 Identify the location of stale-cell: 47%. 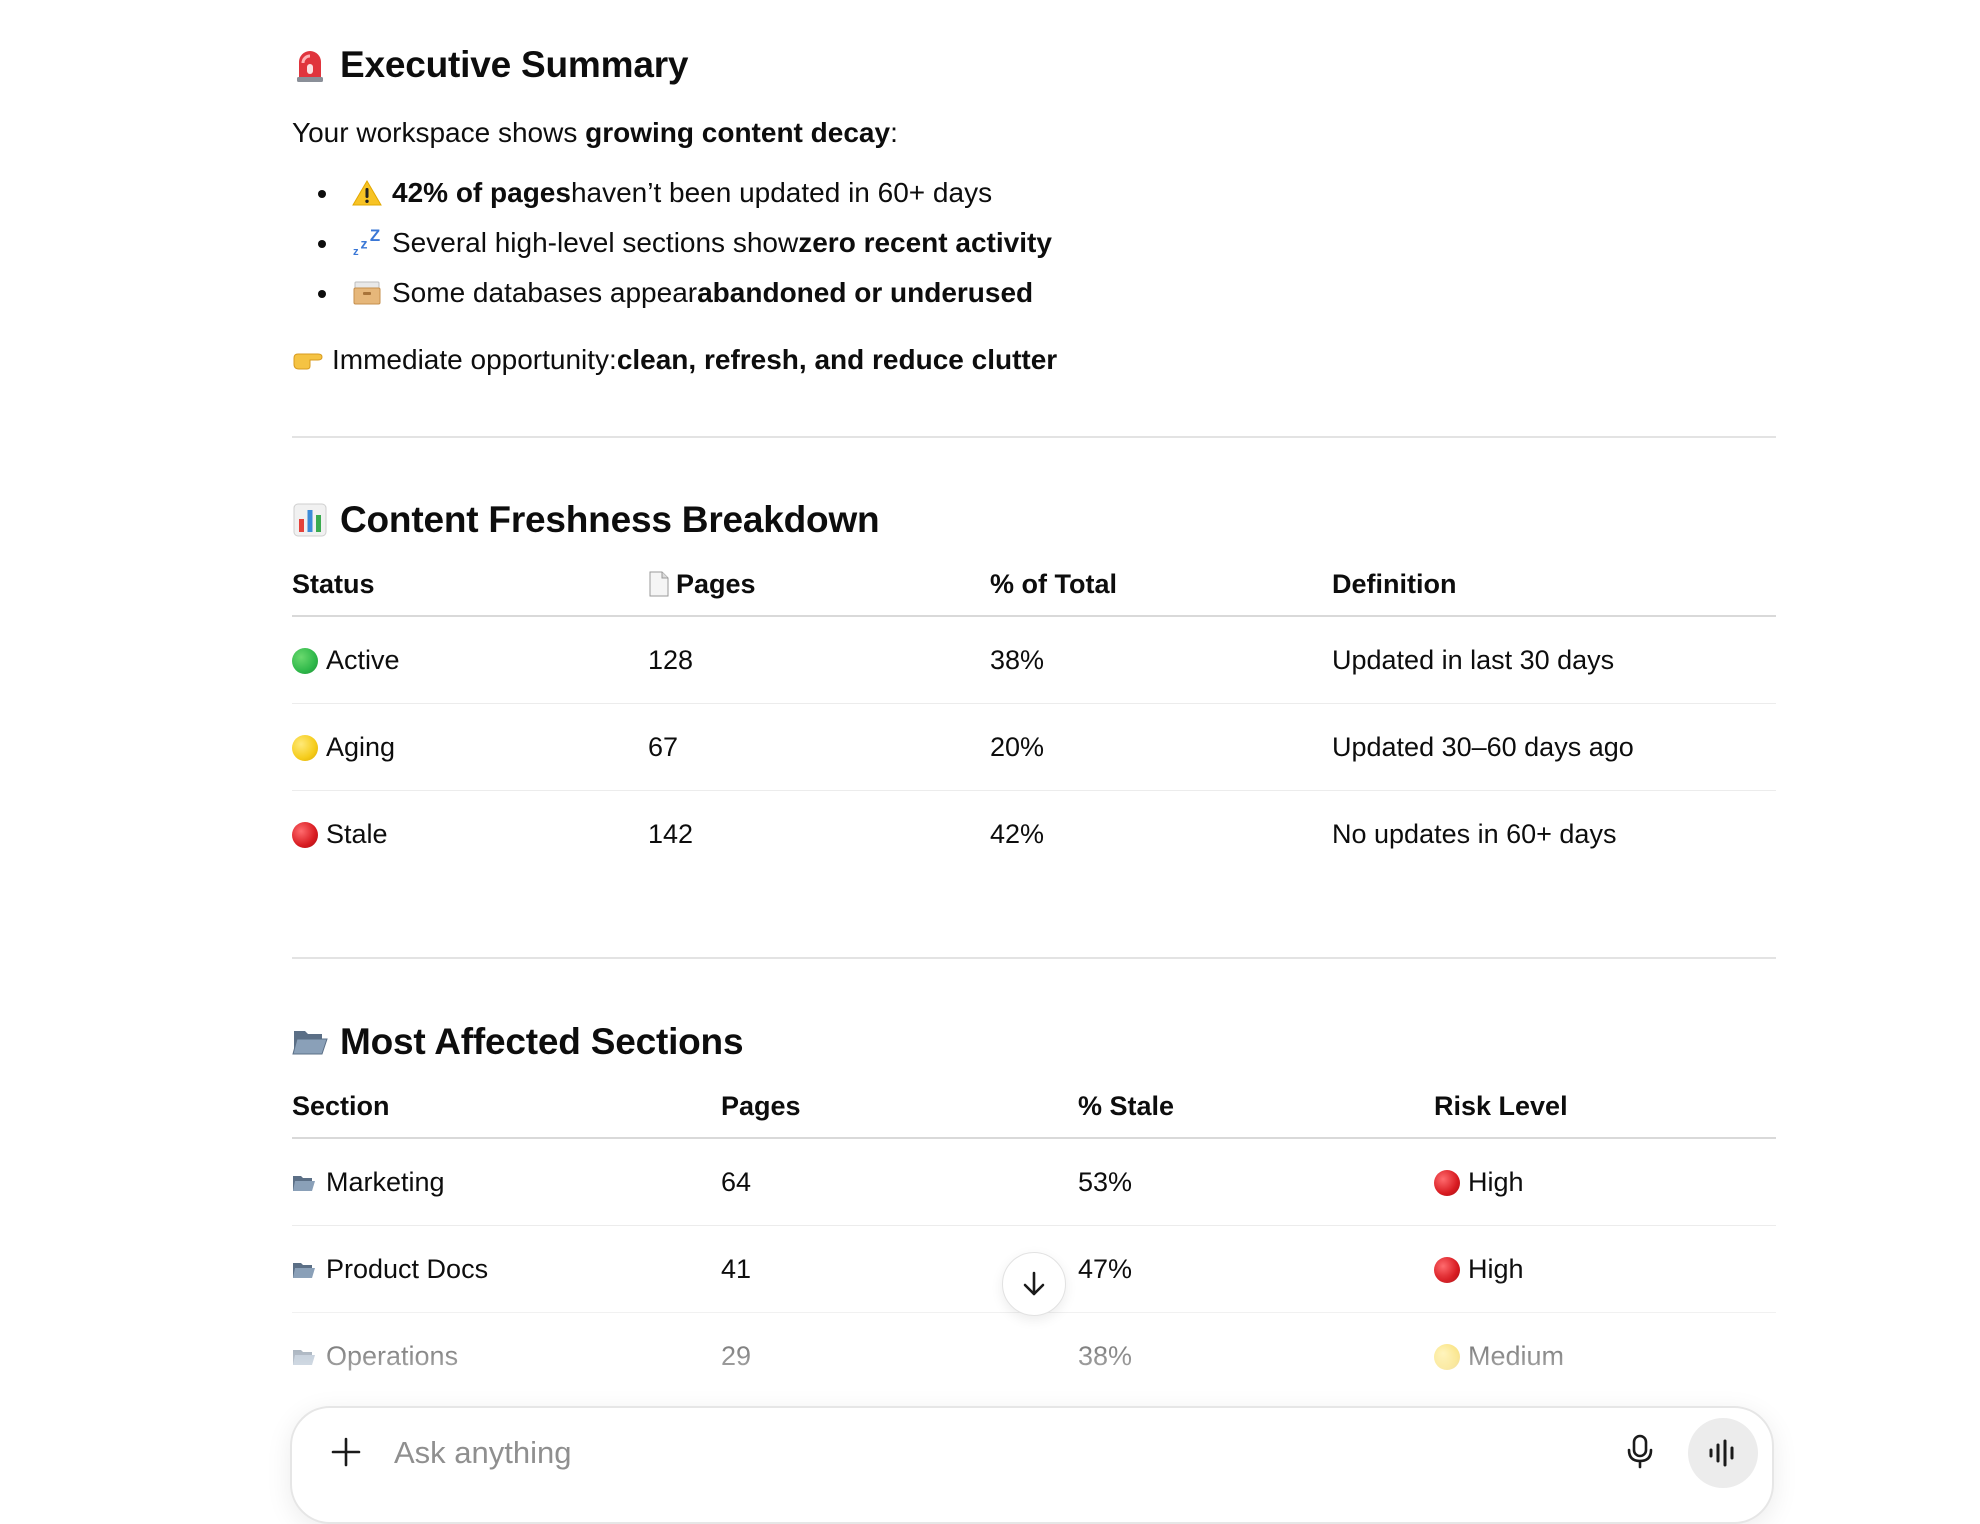
(1256, 1269).